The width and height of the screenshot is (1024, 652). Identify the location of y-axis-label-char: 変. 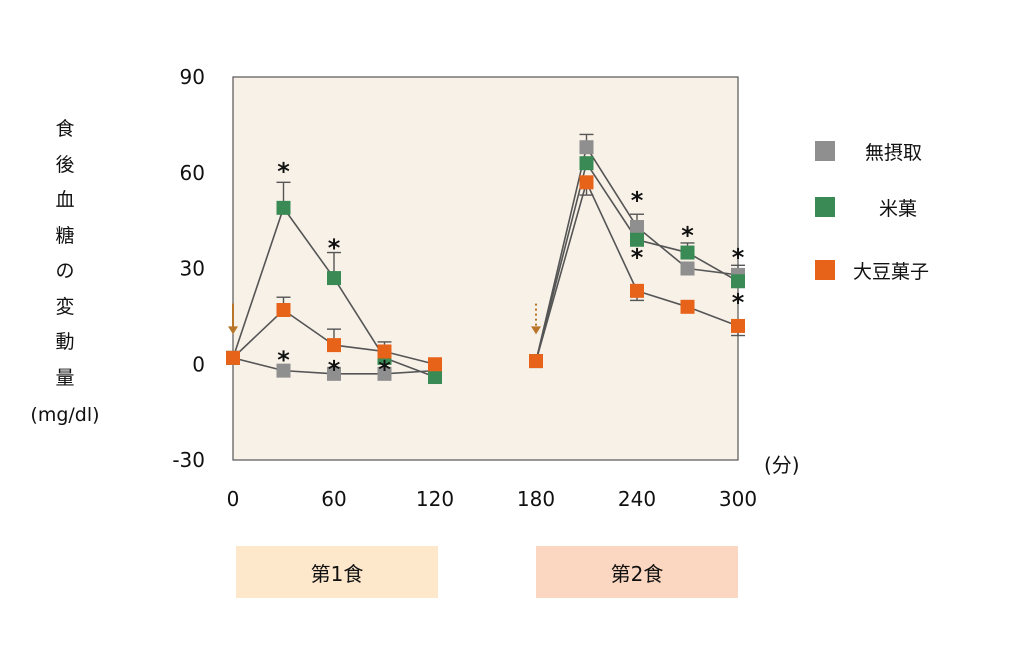
(65, 306).